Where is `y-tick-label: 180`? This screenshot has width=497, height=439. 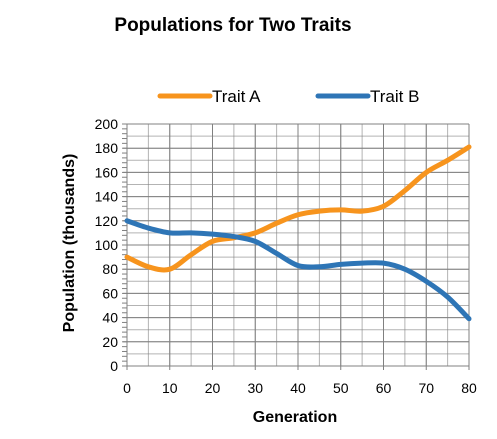
y-tick-label: 180 is located at coordinates (107, 148).